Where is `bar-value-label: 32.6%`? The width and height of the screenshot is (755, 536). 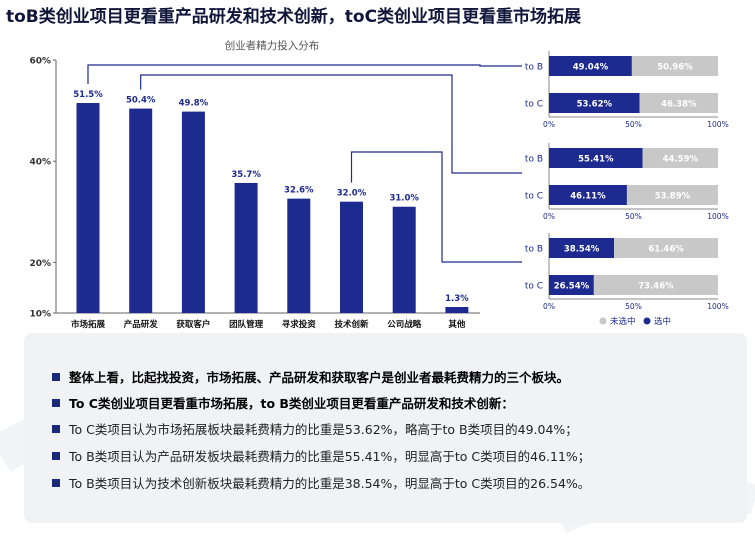 bar-value-label: 32.6% is located at coordinates (299, 191).